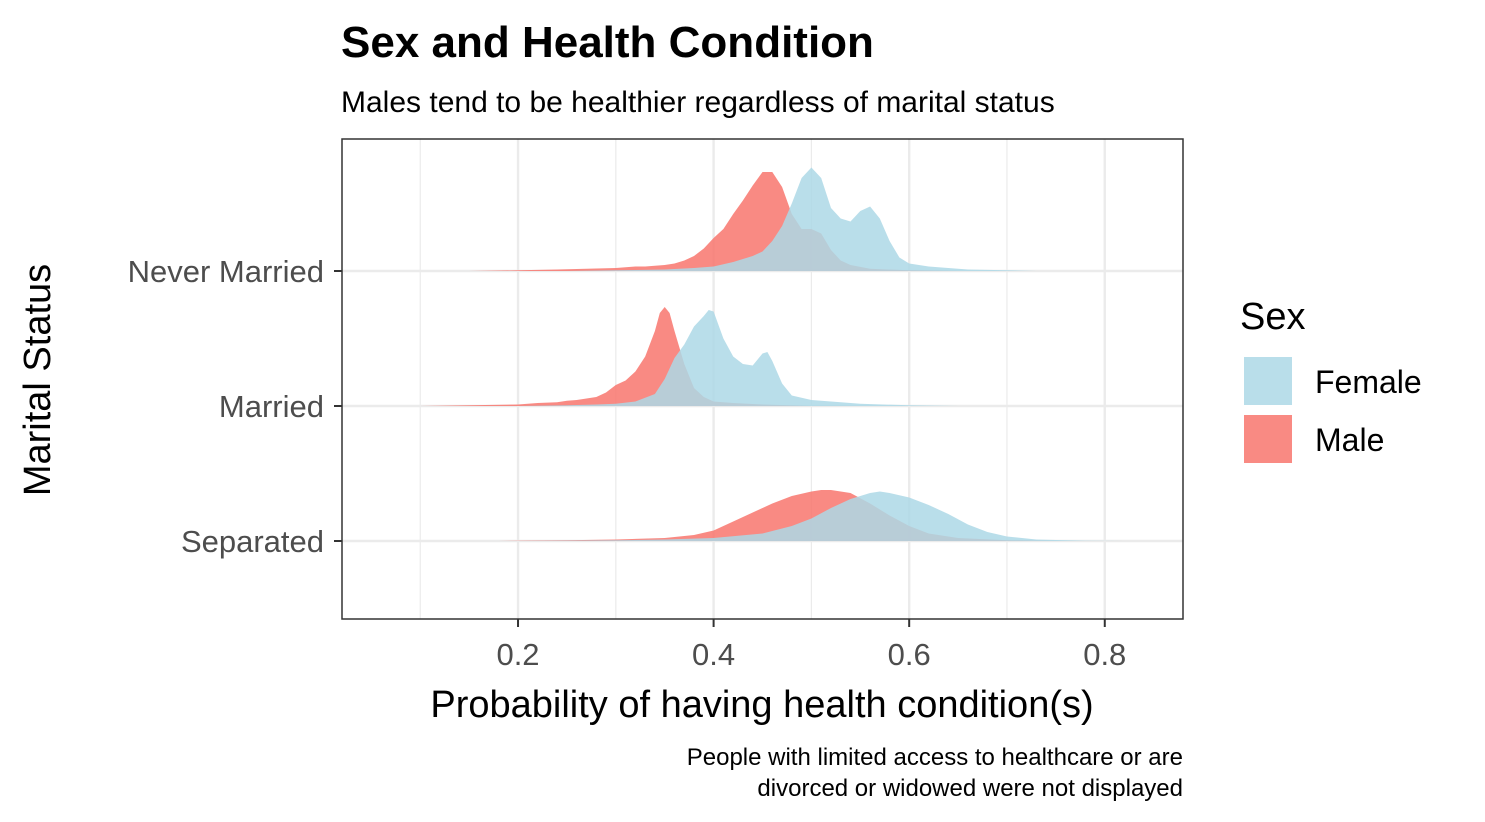 Image resolution: width=1485 pixels, height=822 pixels. What do you see at coordinates (970, 788) in the screenshot?
I see `caption-line-2: divorced or widowed were not displayed` at bounding box center [970, 788].